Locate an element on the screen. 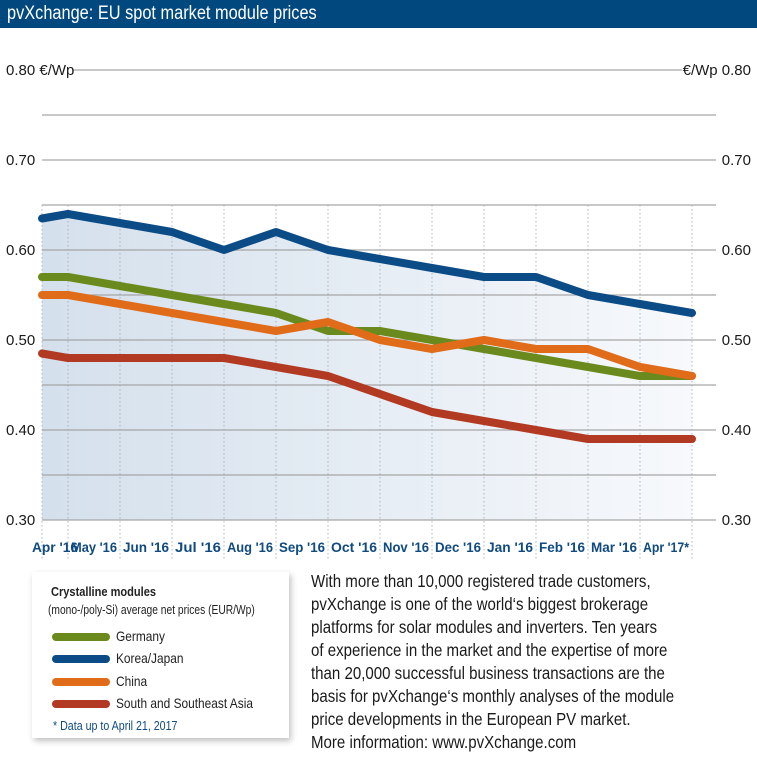  legend-item-south-southeast-asia: South and Southeast Asia is located at coordinates (167, 704).